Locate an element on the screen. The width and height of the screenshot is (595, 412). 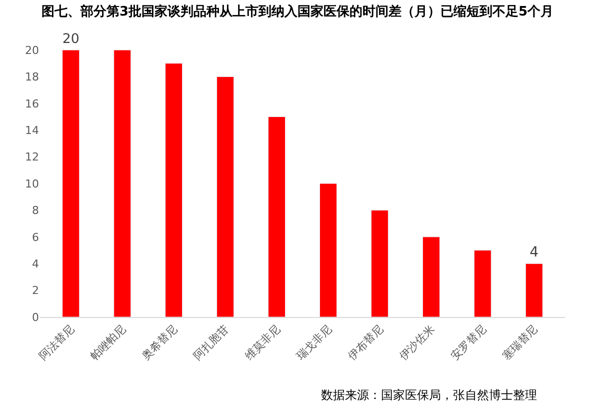
y-tick-label: 6 is located at coordinates (35, 237).